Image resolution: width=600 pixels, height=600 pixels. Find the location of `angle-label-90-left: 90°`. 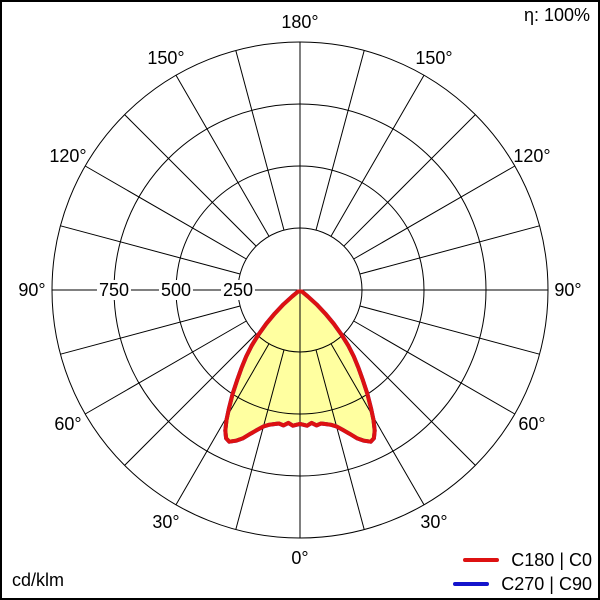

angle-label-90-left: 90° is located at coordinates (32, 290).